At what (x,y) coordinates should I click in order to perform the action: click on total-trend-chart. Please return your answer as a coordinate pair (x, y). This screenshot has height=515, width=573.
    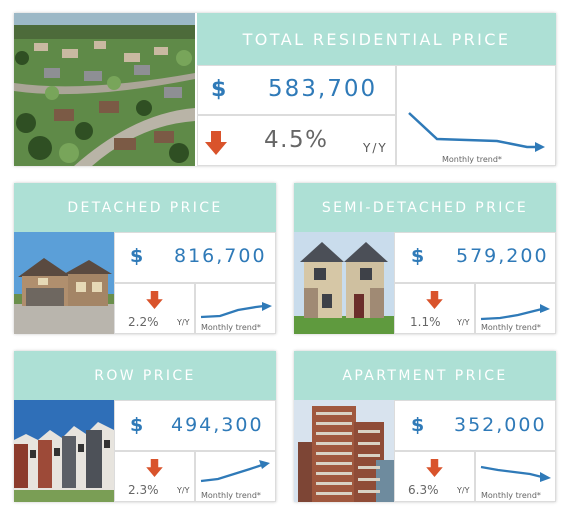
    Looking at the image, I should click on (476, 132).